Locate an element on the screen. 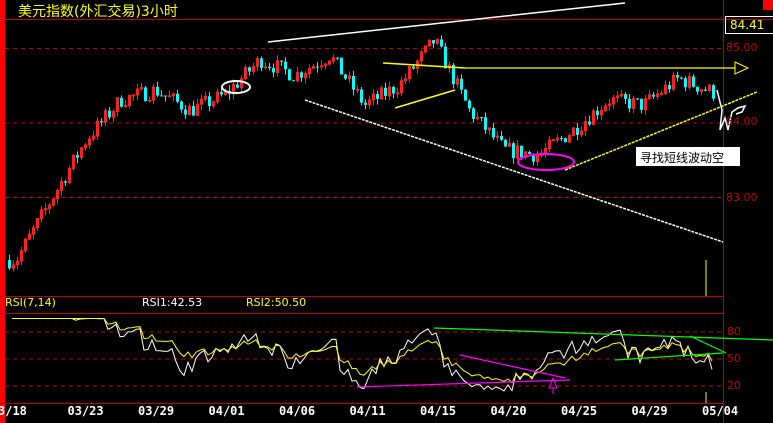 Image resolution: width=773 pixels, height=423 pixels. arrow-right-icon is located at coordinates (742, 68).